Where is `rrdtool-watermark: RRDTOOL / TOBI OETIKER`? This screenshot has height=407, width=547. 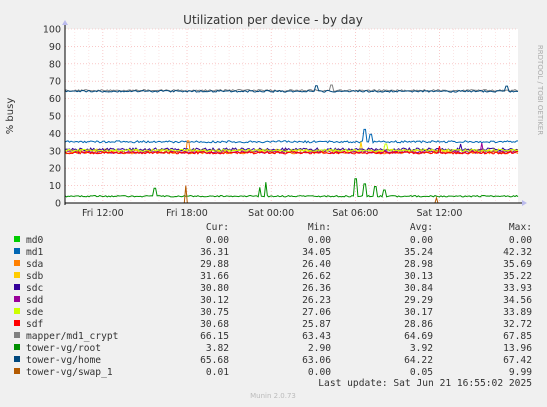
rrdtool-watermark: RRDTOOL / TOBI OETIKER is located at coordinates (540, 90).